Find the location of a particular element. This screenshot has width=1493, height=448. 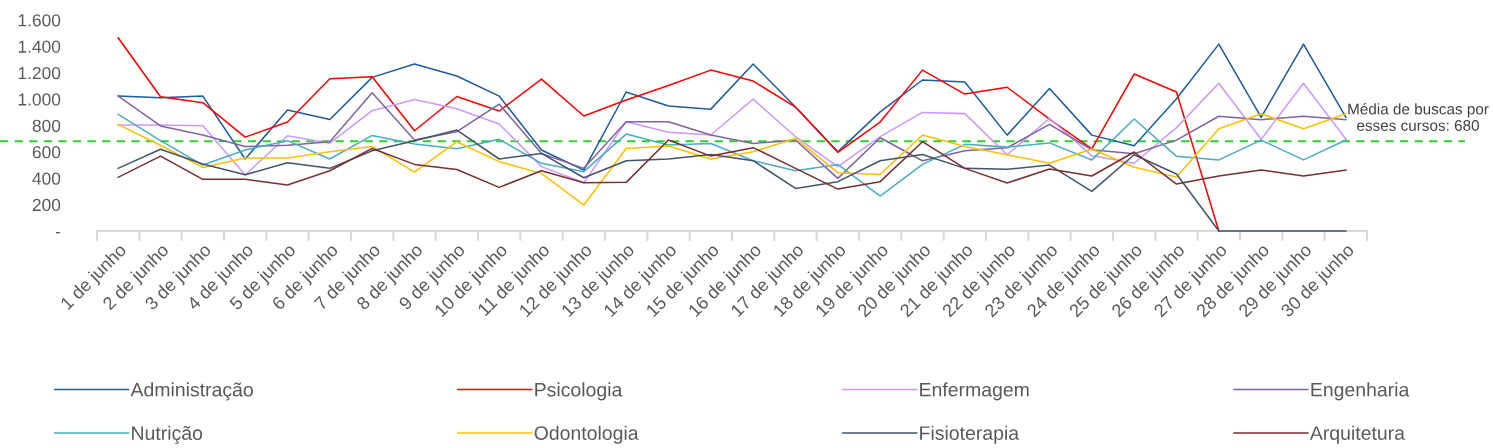

y-tick-label: 600 is located at coordinates (46, 152).